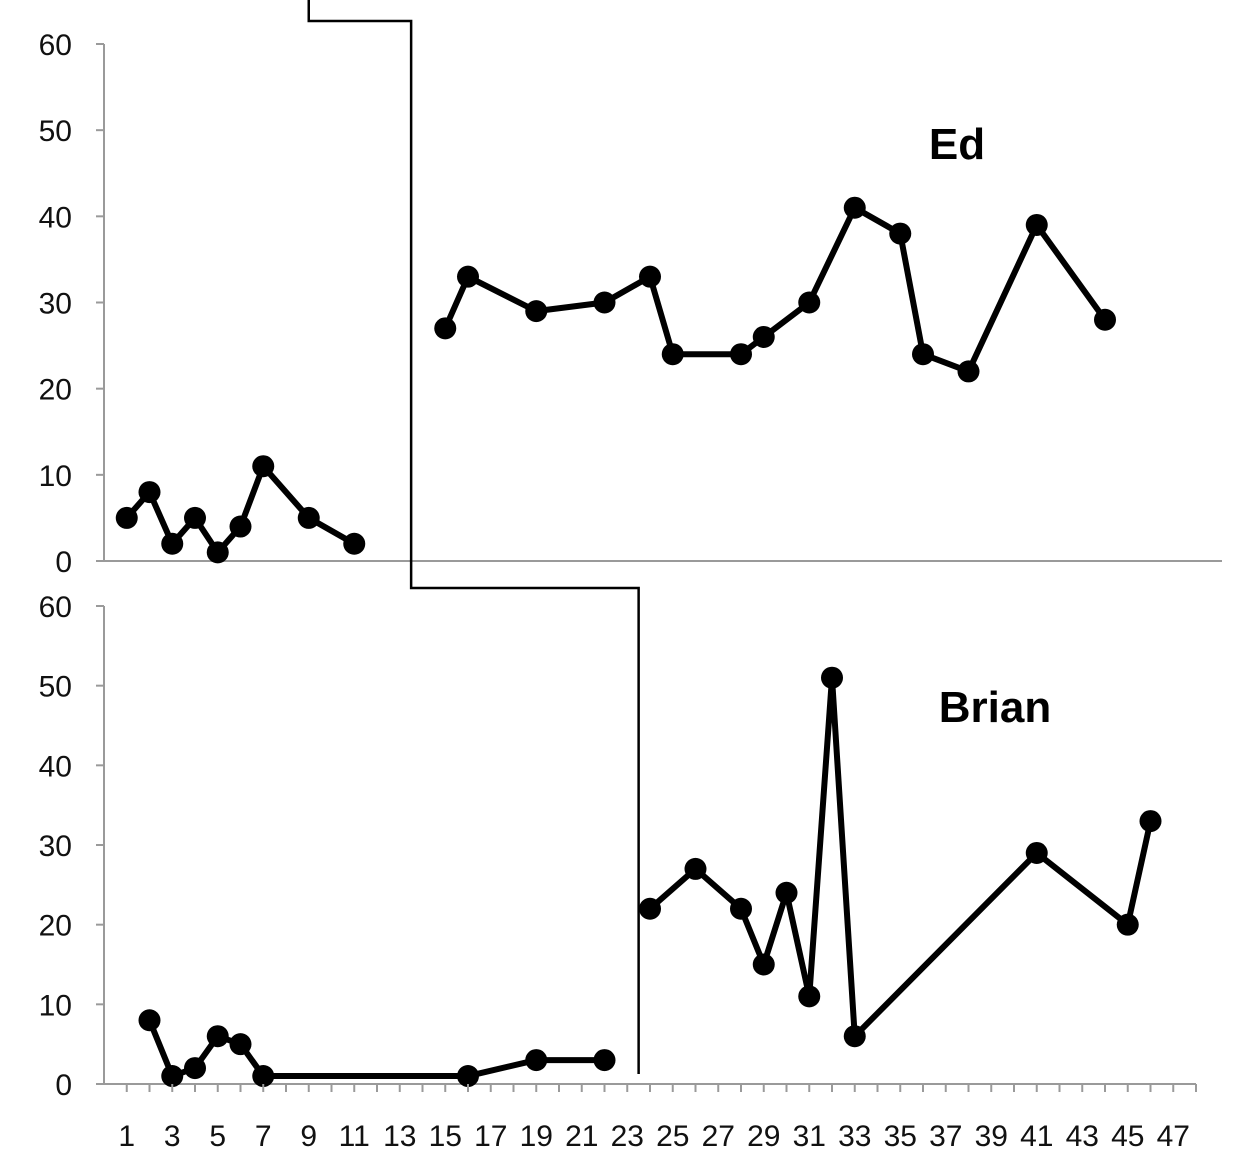  I want to click on x-tick-label: 21, so click(581, 1136).